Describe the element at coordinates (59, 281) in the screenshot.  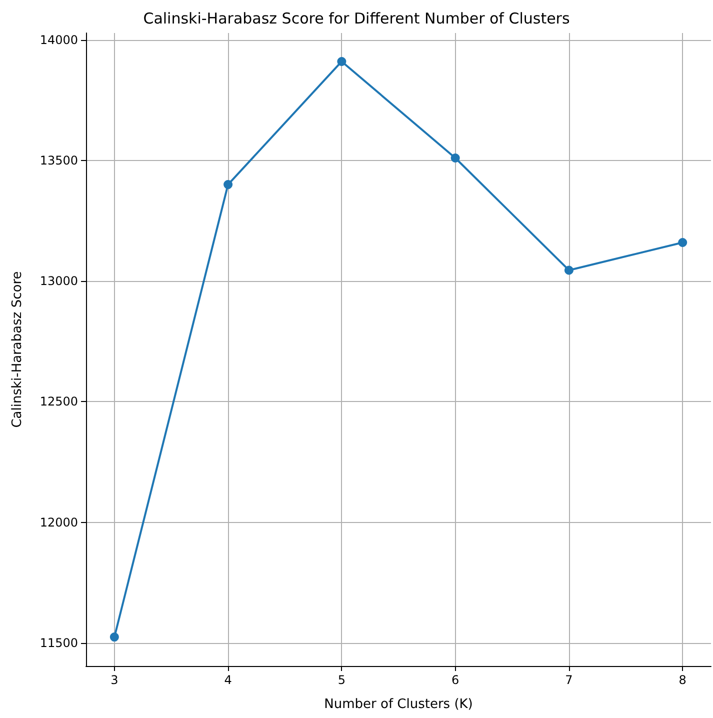
I see `y-tick-label: 13000` at that location.